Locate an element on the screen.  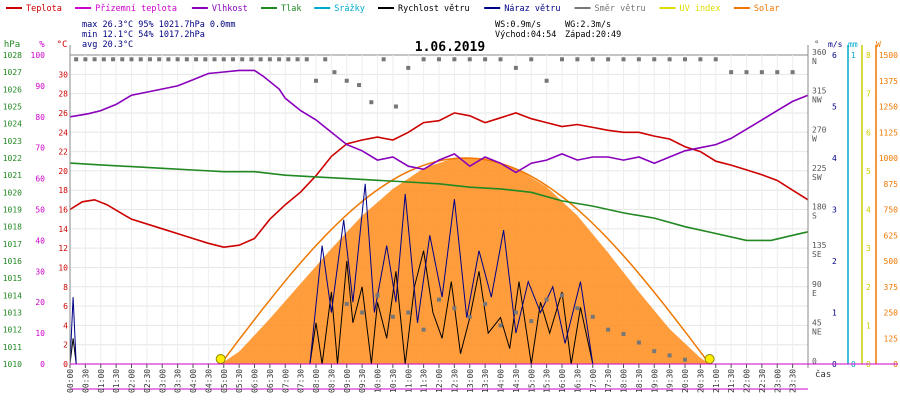
tick-solar: 1250 is located at coordinates (888, 107).